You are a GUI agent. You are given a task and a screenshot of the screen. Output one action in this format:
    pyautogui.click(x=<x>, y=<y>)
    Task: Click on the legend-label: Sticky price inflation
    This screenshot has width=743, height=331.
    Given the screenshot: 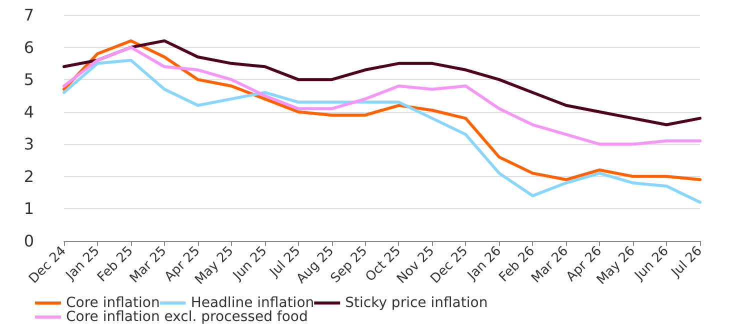 What is the action you would take?
    pyautogui.click(x=416, y=303)
    